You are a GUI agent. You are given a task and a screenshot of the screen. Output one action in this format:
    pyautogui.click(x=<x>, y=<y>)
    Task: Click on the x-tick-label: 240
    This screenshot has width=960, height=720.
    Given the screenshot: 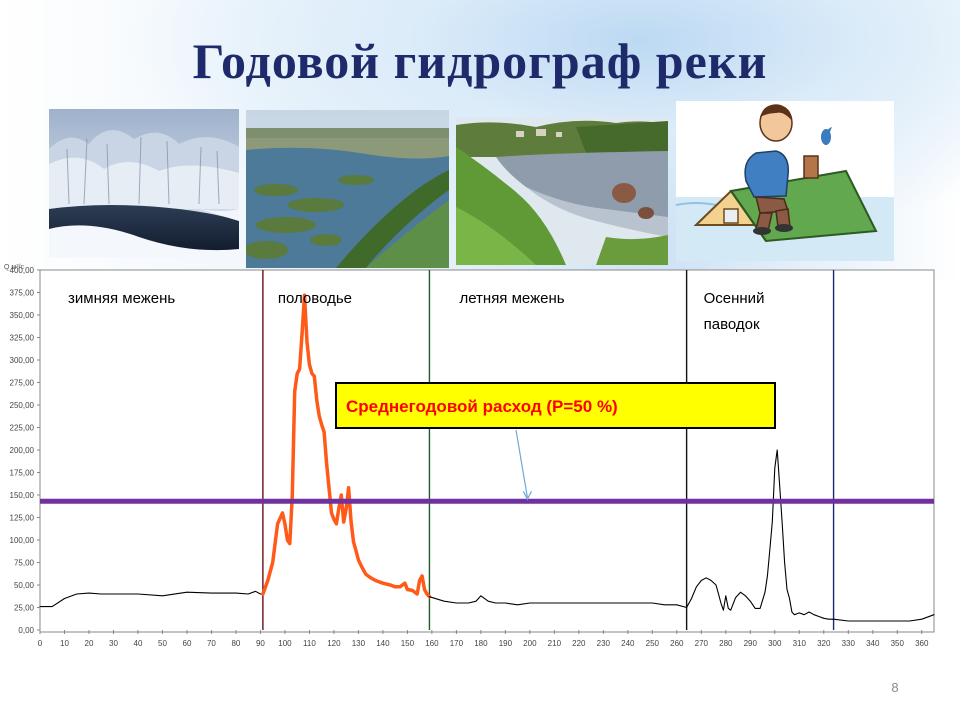 What is the action you would take?
    pyautogui.click(x=628, y=643)
    